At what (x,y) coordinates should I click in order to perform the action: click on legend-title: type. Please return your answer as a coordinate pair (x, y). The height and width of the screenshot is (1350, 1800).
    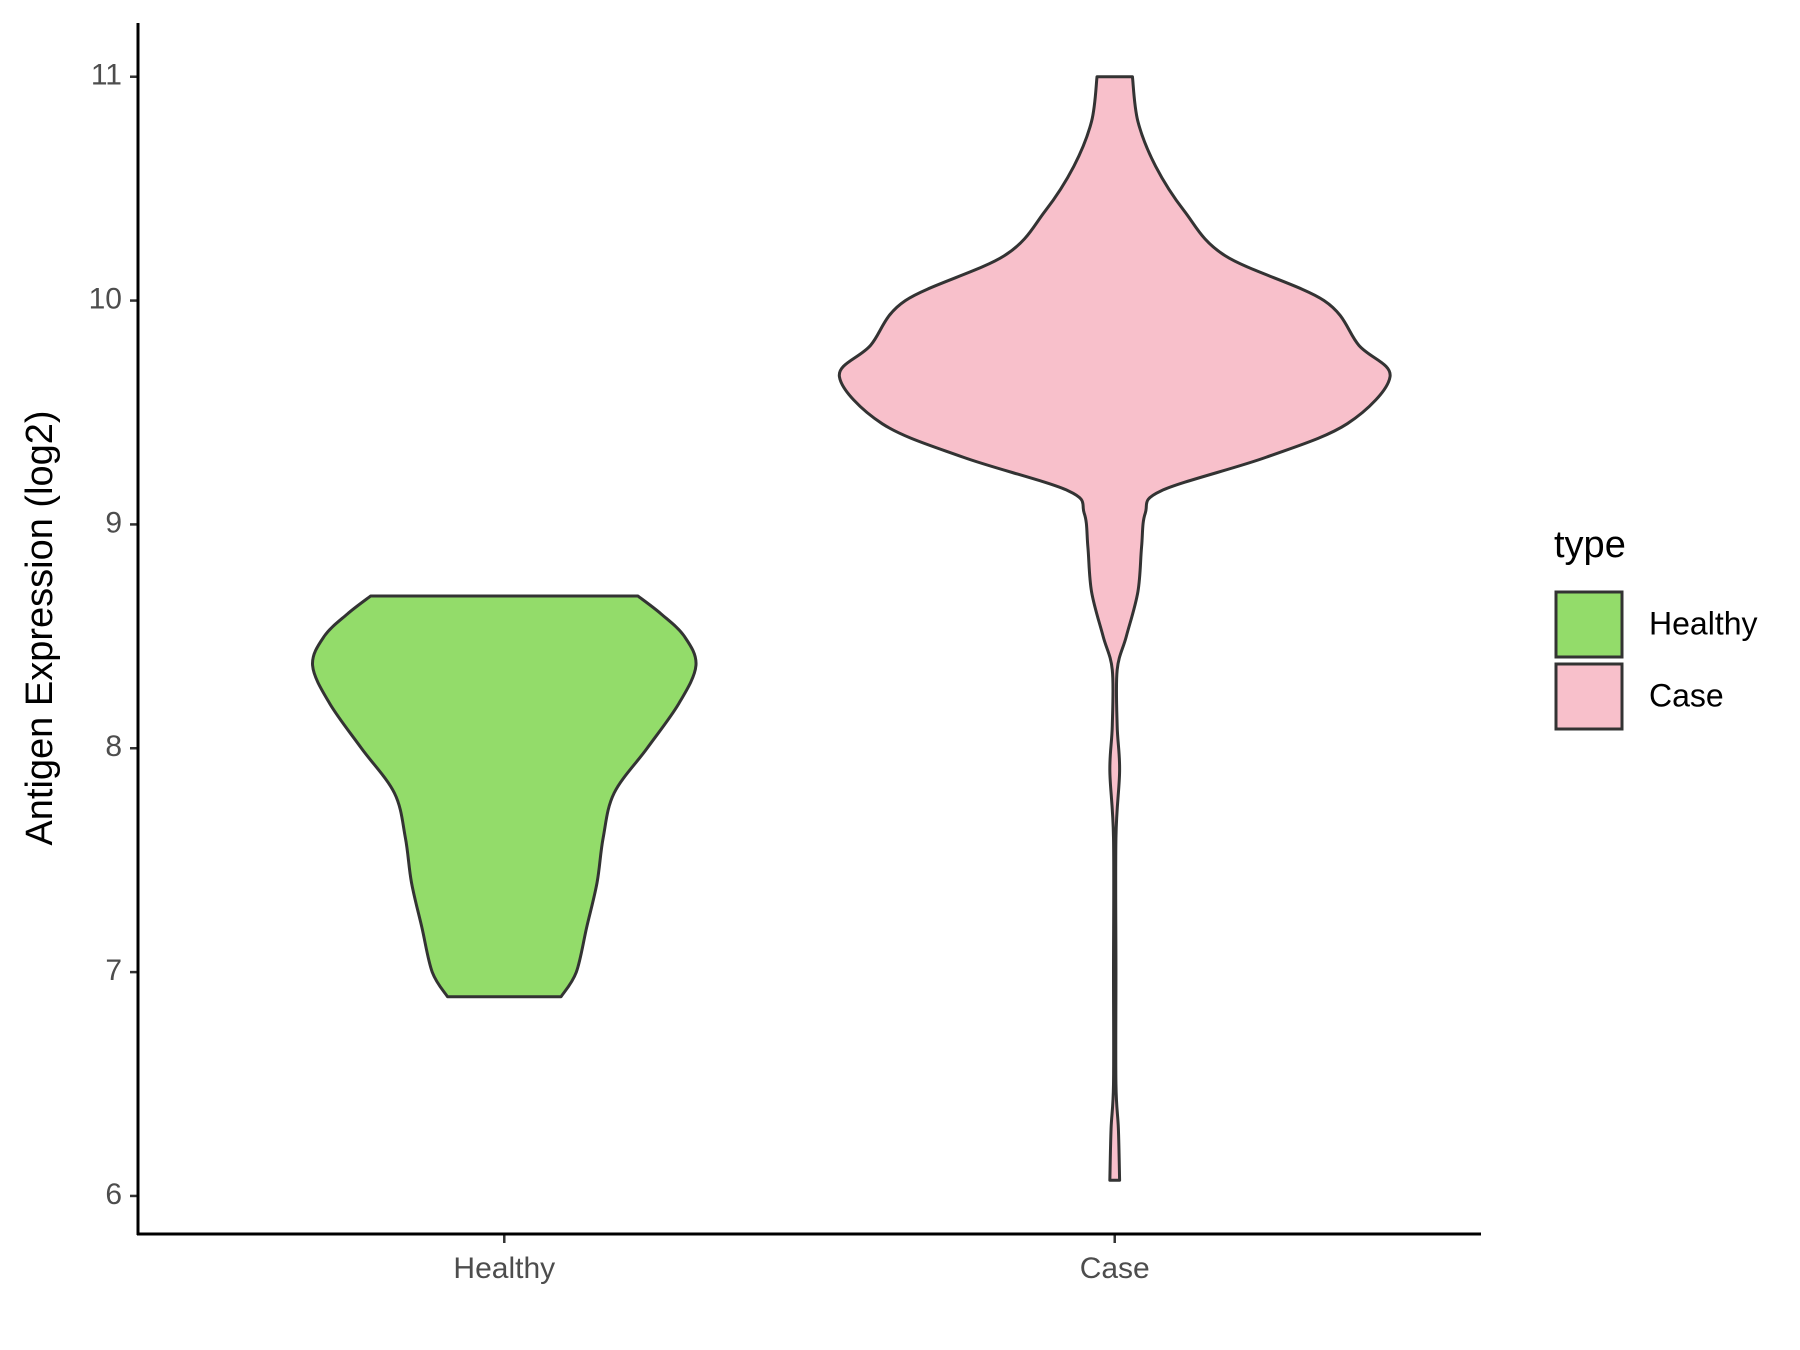
    Looking at the image, I should click on (1590, 545).